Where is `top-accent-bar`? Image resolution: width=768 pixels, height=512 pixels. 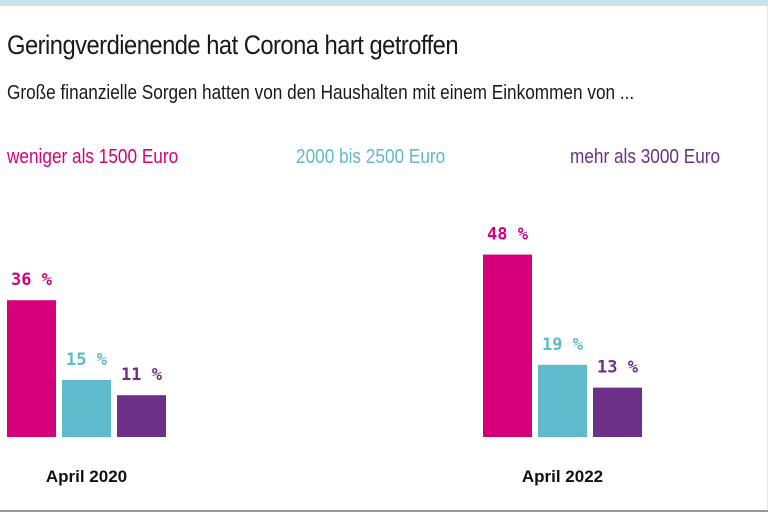 top-accent-bar is located at coordinates (384, 3).